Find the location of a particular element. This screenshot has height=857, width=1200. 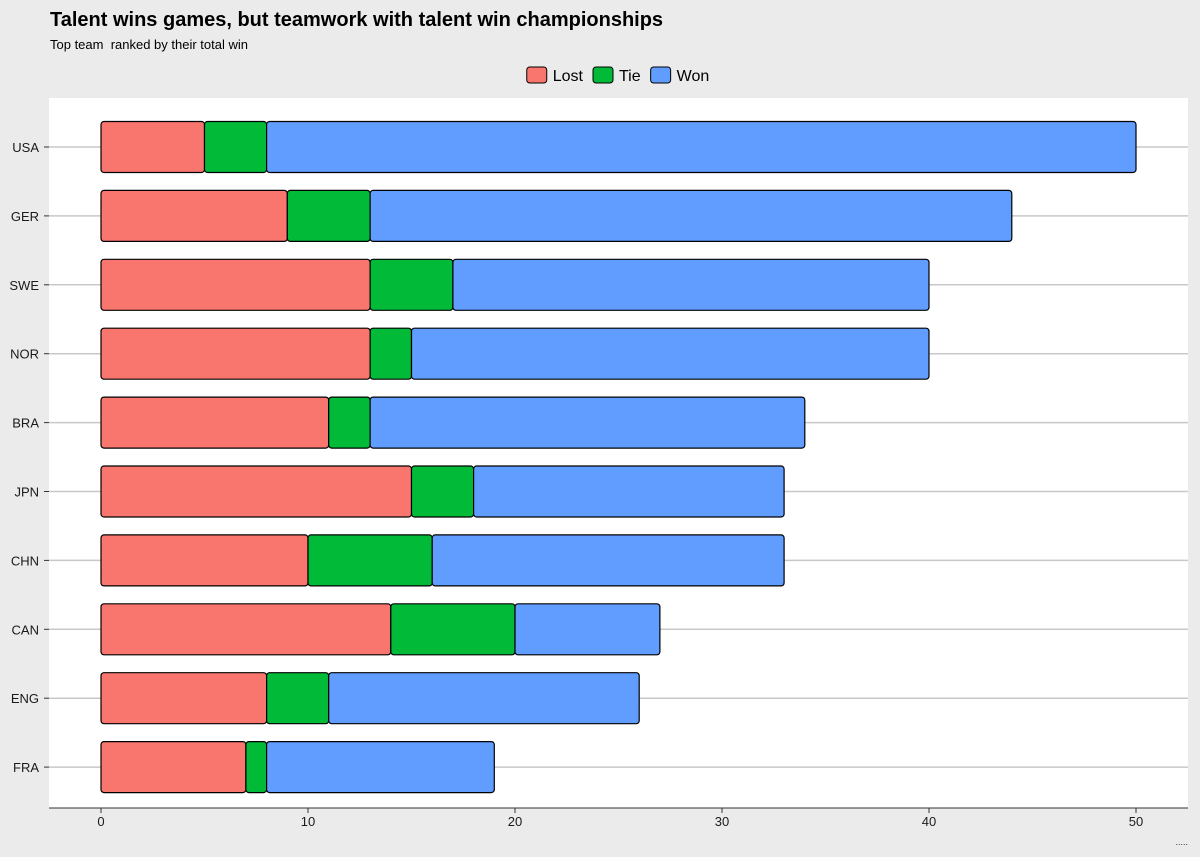

y-tick-label-bra: BRA is located at coordinates (25, 423).